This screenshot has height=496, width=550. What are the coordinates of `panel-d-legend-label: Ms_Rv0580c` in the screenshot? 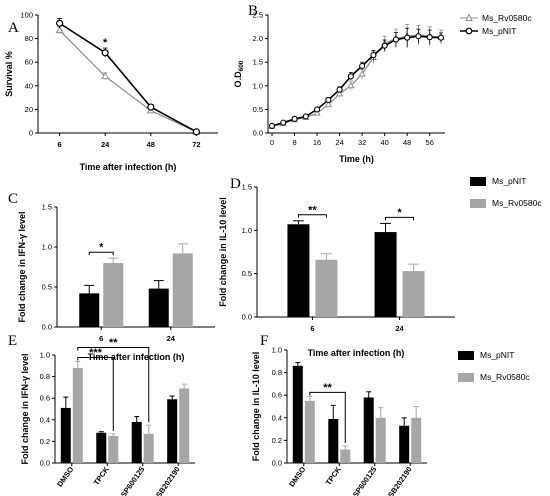 It's located at (517, 203).